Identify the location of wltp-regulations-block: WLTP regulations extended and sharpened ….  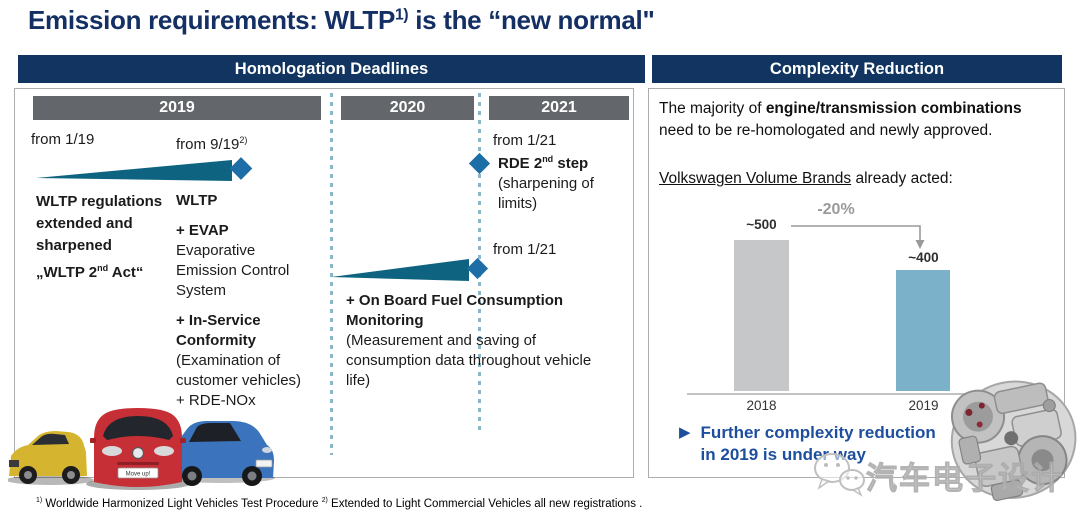
(103, 237).